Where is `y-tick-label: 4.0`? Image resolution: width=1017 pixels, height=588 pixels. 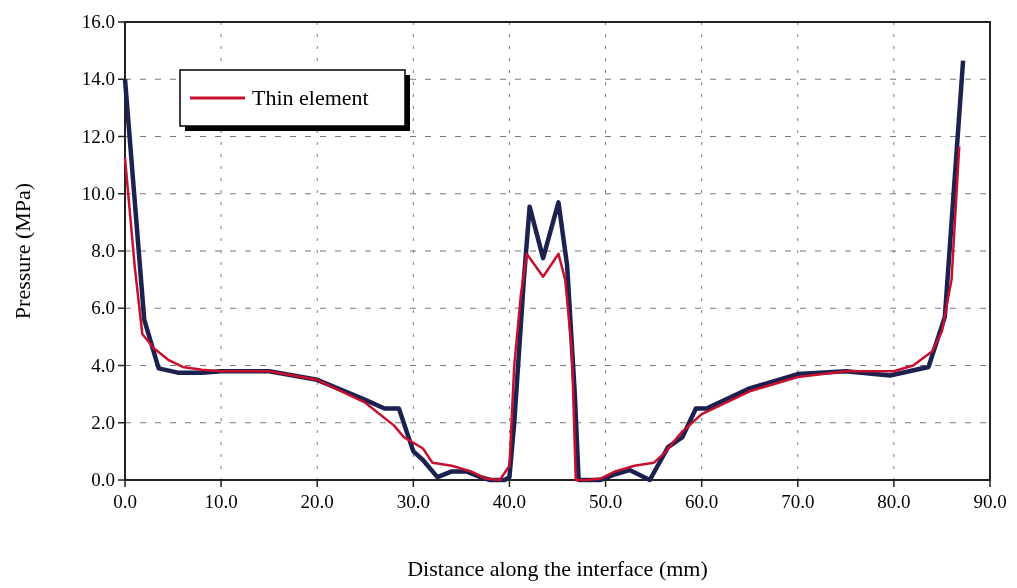 y-tick-label: 4.0 is located at coordinates (103, 365).